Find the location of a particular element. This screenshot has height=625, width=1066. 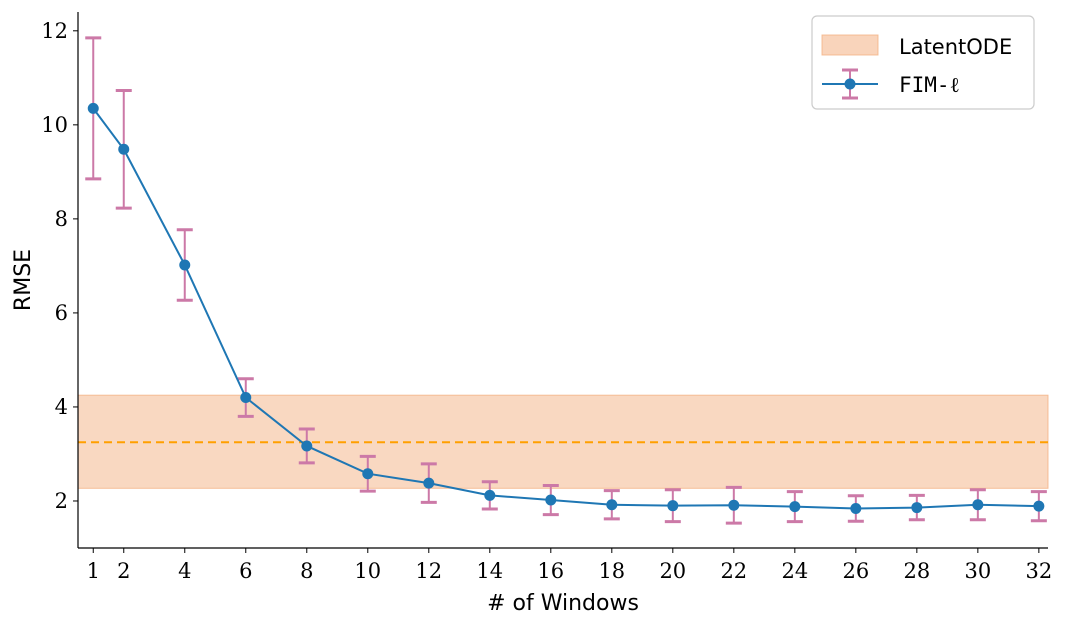

x-tick-label: 2 is located at coordinates (123, 571).